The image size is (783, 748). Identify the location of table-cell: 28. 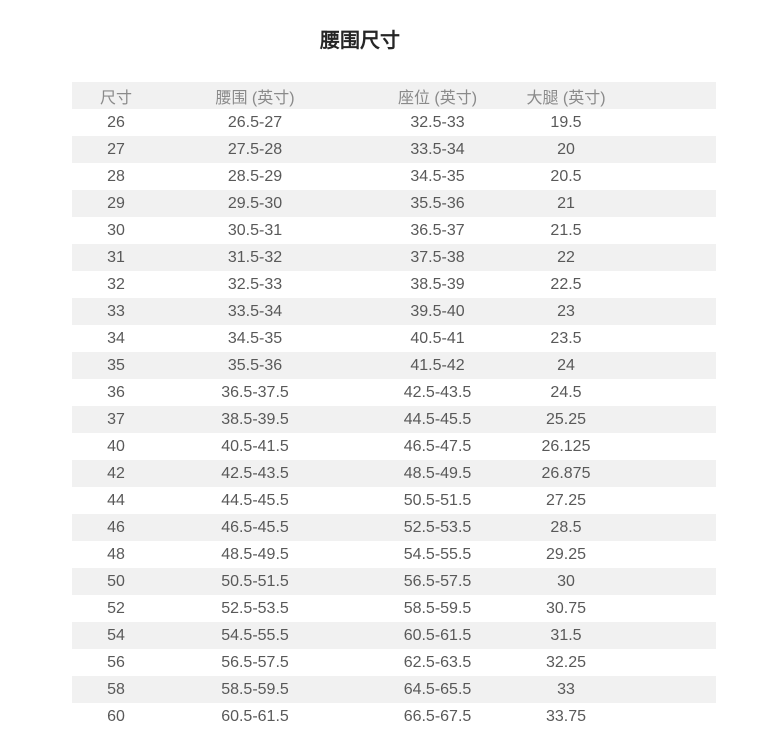
(116, 176).